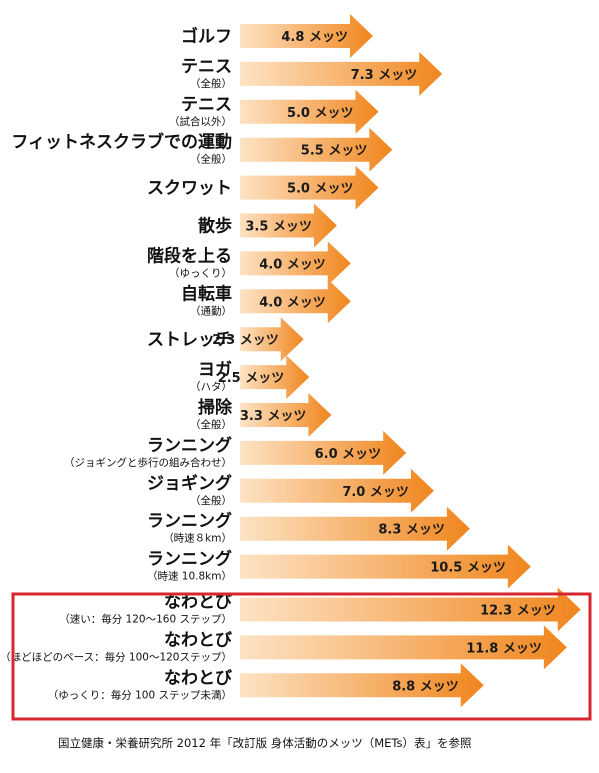 The width and height of the screenshot is (599, 773). I want to click on value-label: 8.3 メッツ, so click(411, 530).